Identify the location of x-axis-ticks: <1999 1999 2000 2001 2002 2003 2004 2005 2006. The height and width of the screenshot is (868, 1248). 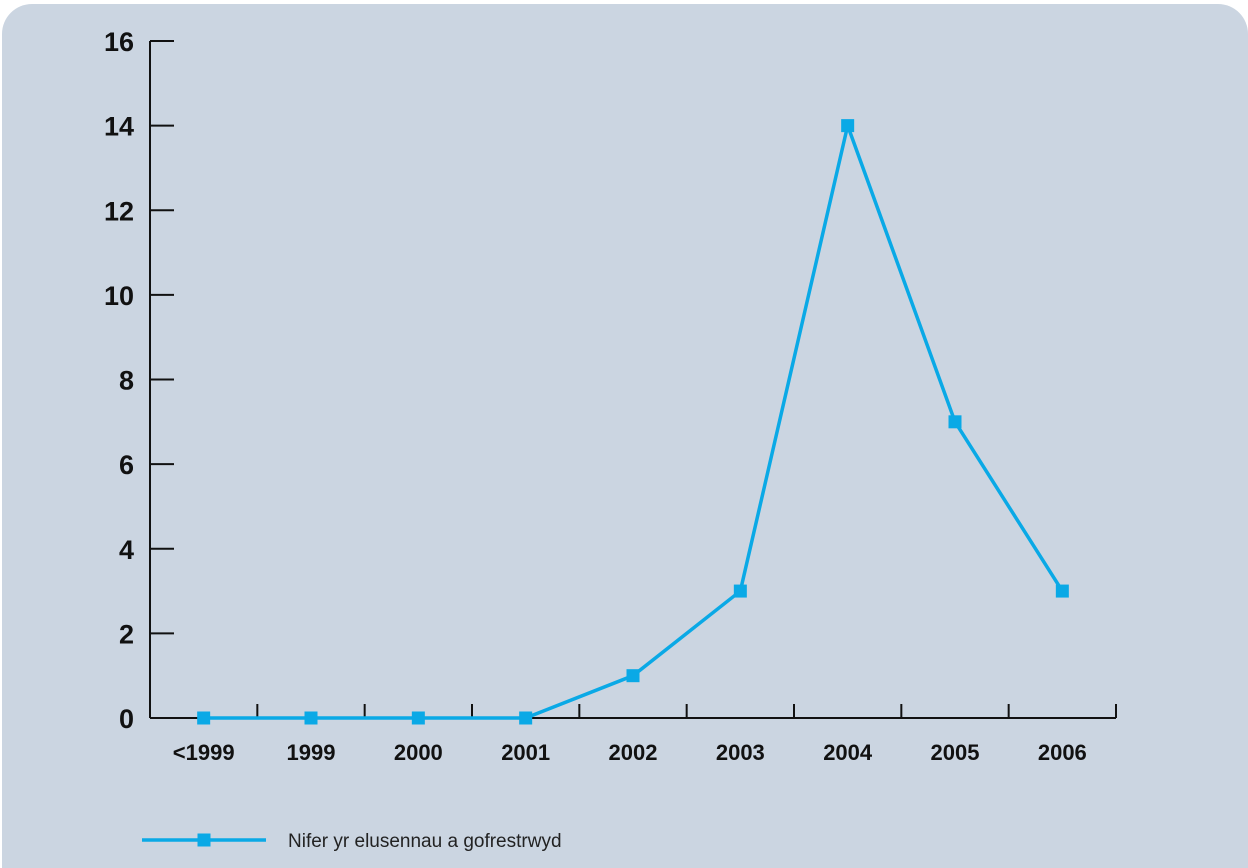
(645, 734).